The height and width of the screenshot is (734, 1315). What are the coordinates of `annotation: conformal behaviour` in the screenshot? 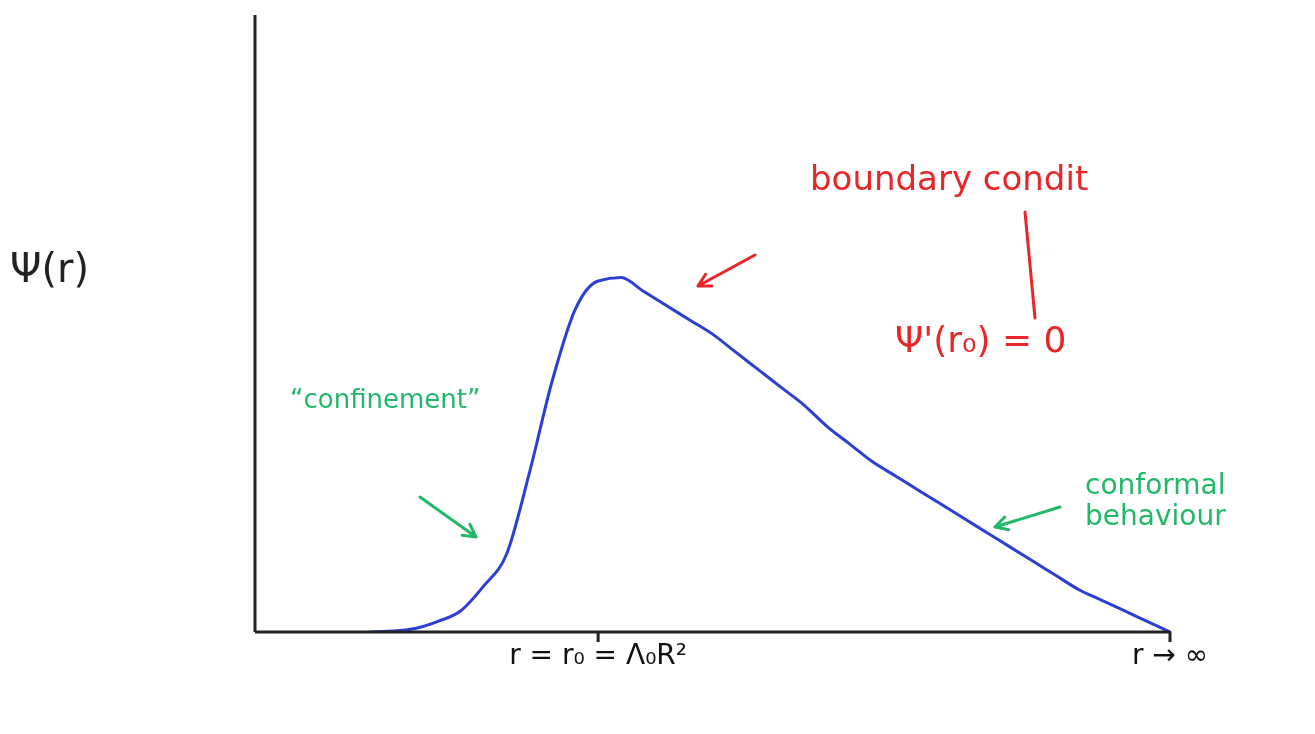 It's located at (1156, 500).